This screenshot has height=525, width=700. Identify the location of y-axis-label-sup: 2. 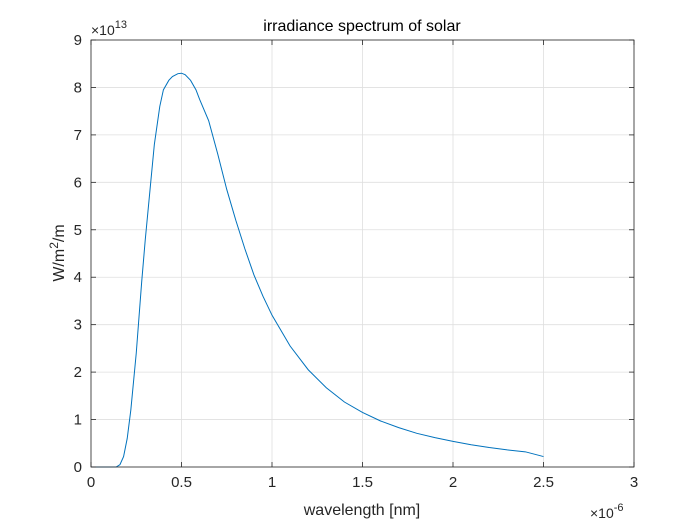
(54, 245).